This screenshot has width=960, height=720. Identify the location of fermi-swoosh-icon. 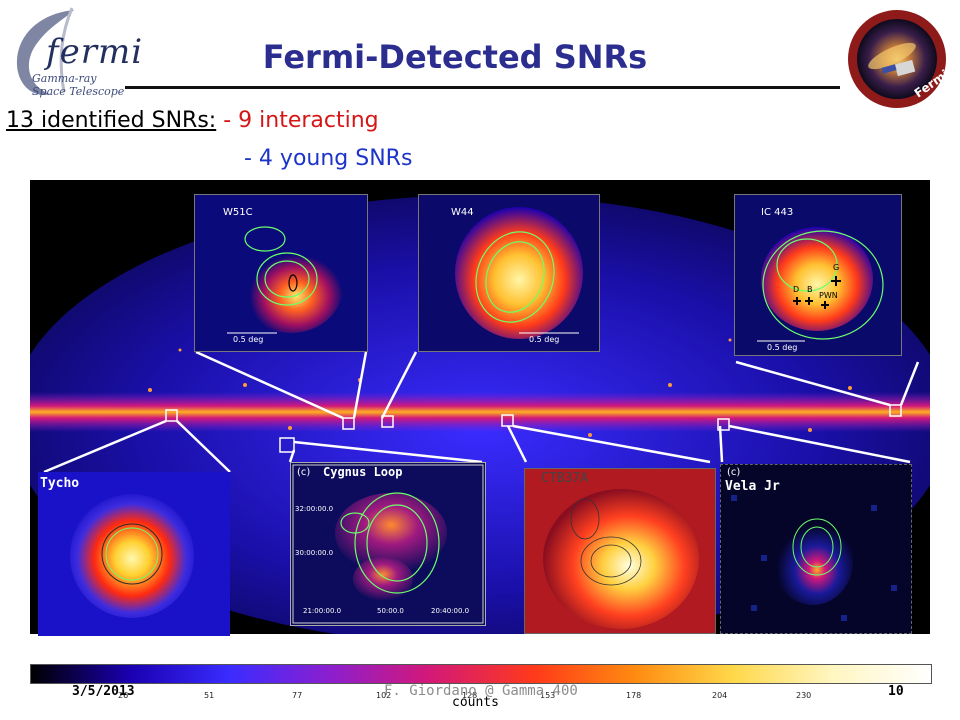
(45, 51).